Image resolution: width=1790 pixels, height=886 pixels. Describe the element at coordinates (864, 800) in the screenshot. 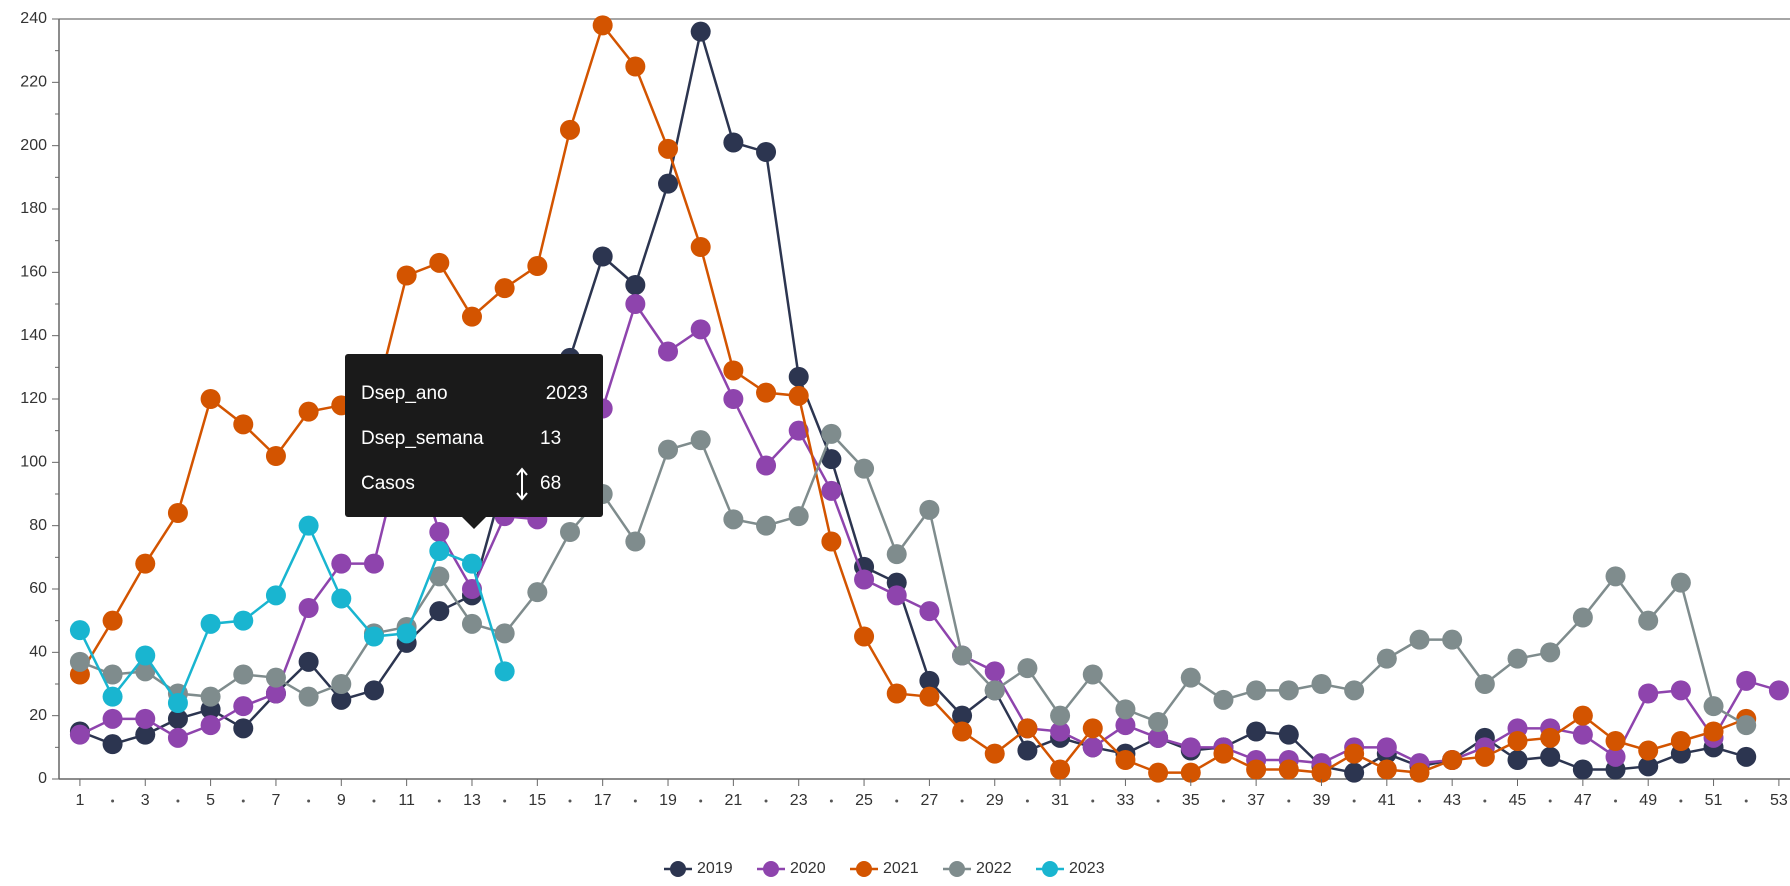

I see `x-tick-label: 25` at that location.